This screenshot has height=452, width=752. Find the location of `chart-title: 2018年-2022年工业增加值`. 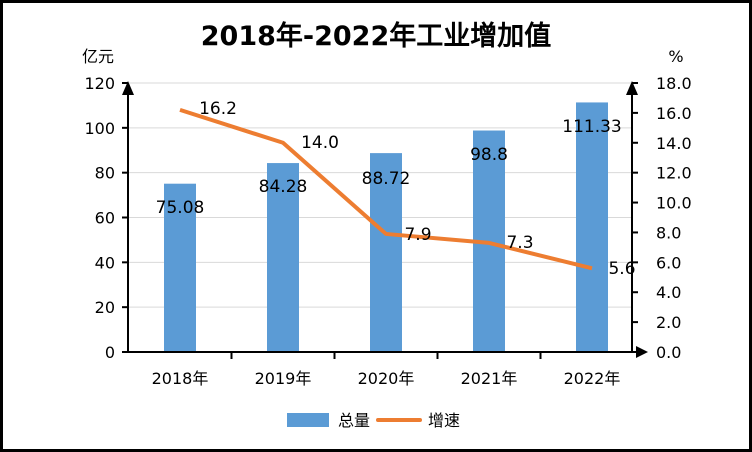

chart-title: 2018年-2022年工业增加值 is located at coordinates (376, 36).